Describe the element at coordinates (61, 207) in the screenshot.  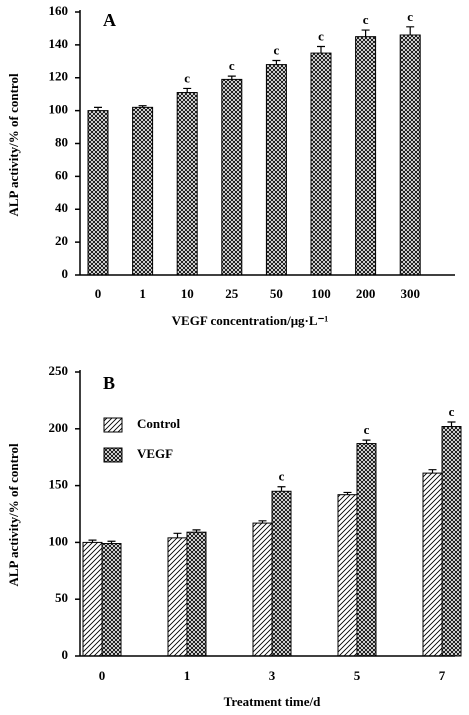
I see `y-tick-label: 40` at that location.